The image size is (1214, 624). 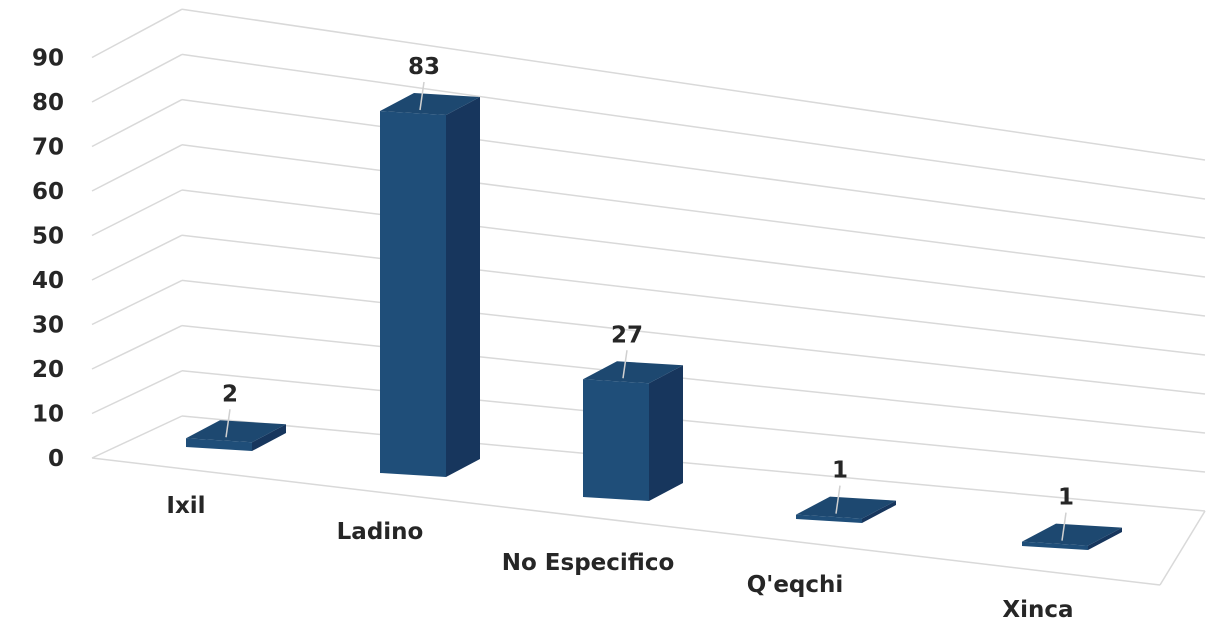 What do you see at coordinates (48, 192) in the screenshot?
I see `y-tick-label: 60` at bounding box center [48, 192].